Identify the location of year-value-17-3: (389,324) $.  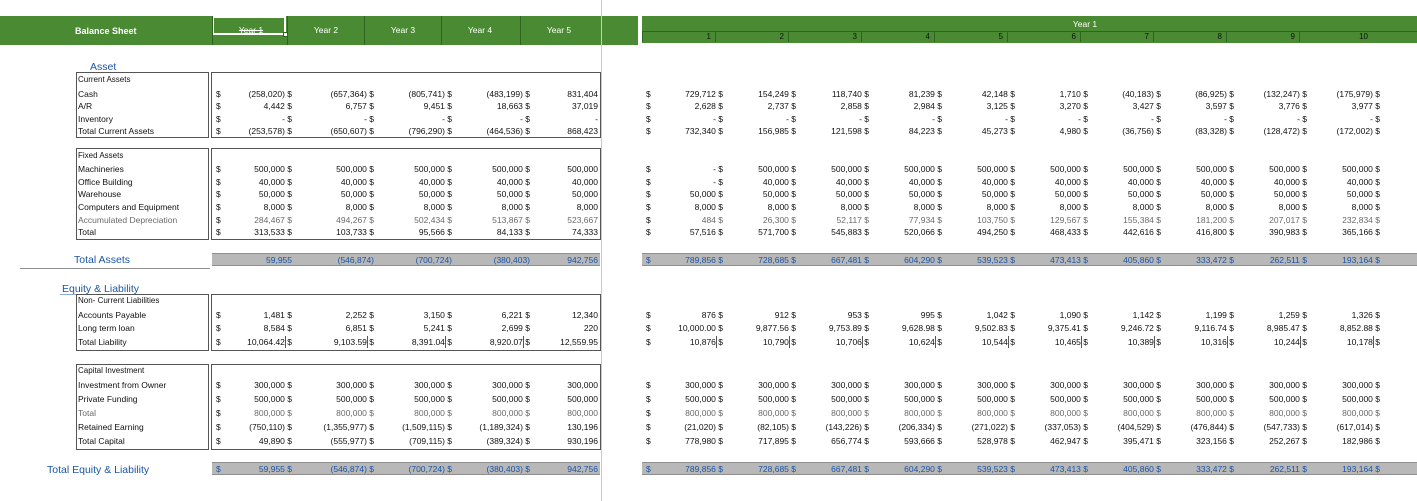
(508, 441).